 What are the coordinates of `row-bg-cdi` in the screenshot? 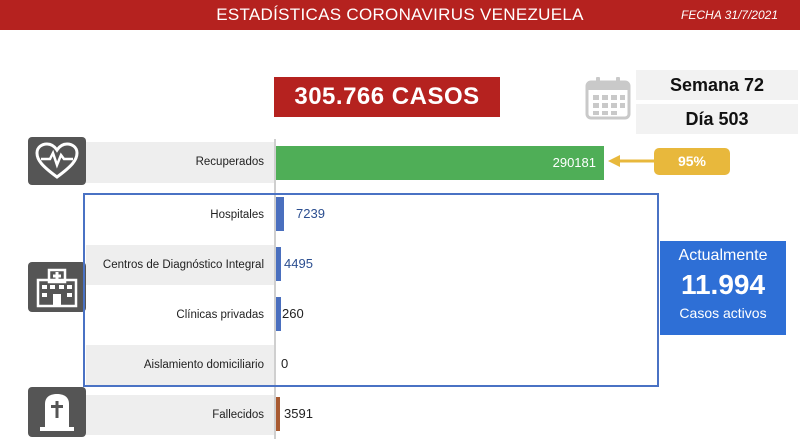 It's located at (180, 265).